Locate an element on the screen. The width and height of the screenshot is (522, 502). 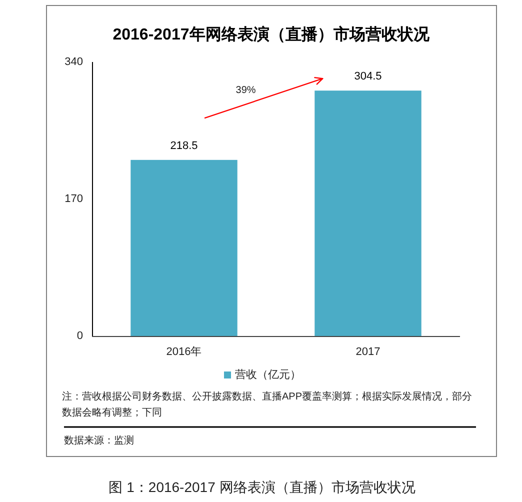
caption: 图 1：2016-2017 网络表演（直播）市场营收状况 is located at coordinates (262, 487).